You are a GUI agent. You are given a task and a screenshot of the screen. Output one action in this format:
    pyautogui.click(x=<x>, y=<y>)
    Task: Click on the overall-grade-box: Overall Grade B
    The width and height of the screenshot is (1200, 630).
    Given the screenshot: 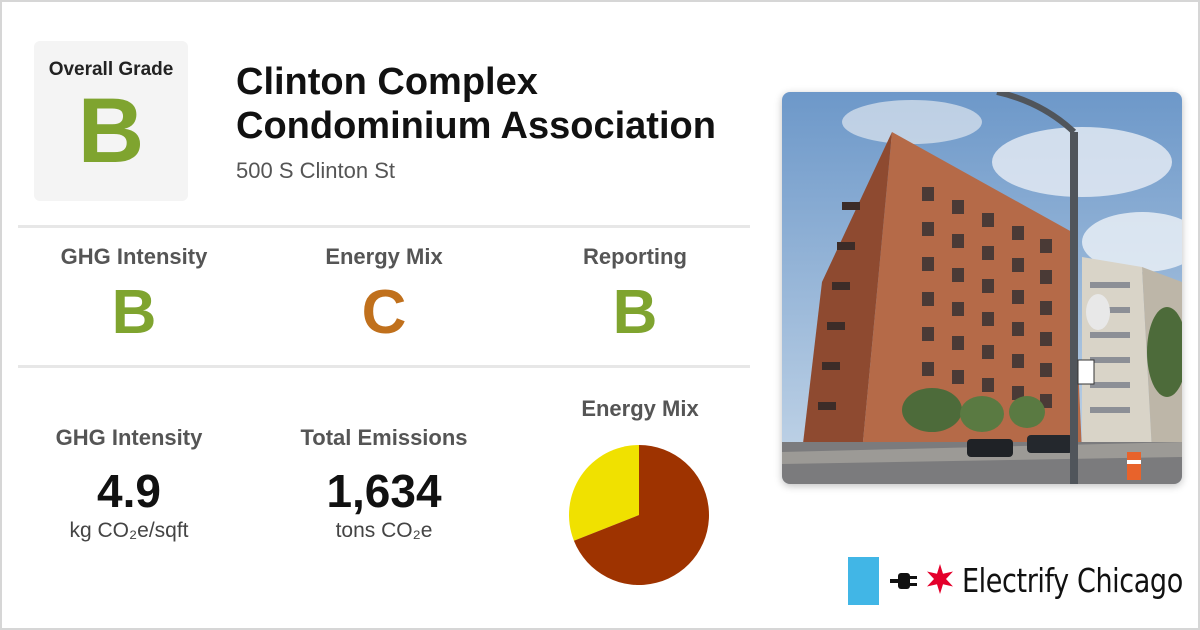 What is the action you would take?
    pyautogui.click(x=111, y=121)
    